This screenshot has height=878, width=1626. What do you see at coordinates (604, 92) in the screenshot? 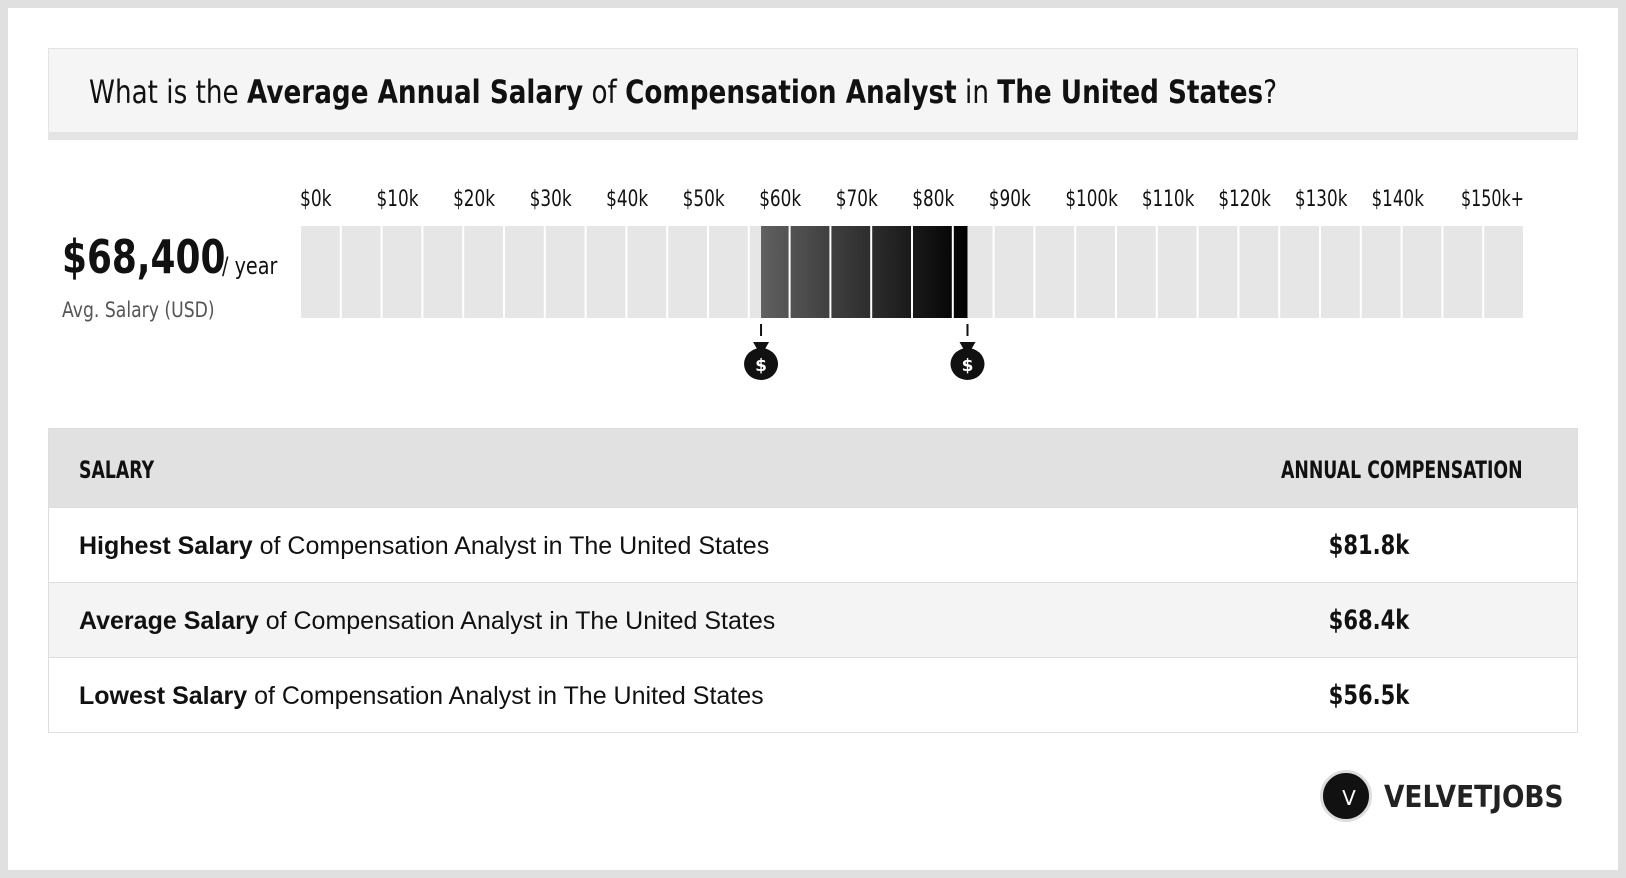
I see `title-text: of` at bounding box center [604, 92].